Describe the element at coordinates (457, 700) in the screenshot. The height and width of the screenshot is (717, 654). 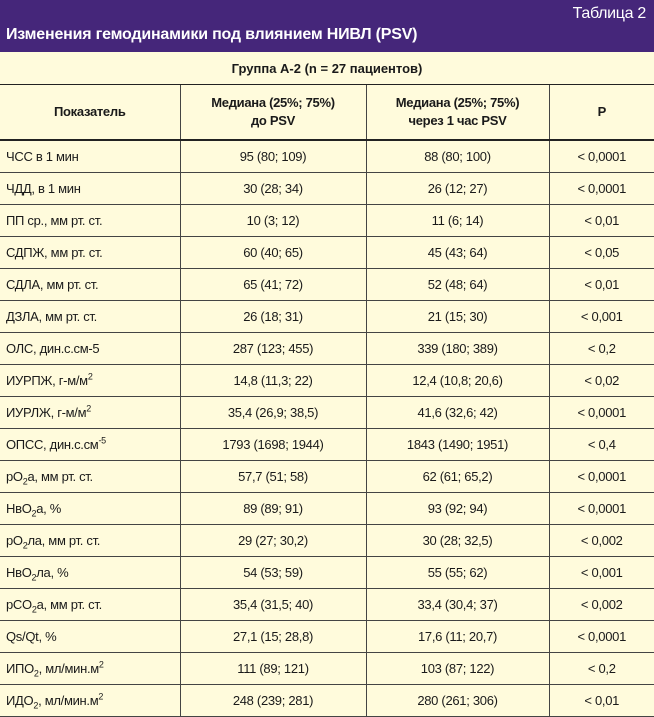
I see `median-after-cell: 280 (261; 306)` at that location.